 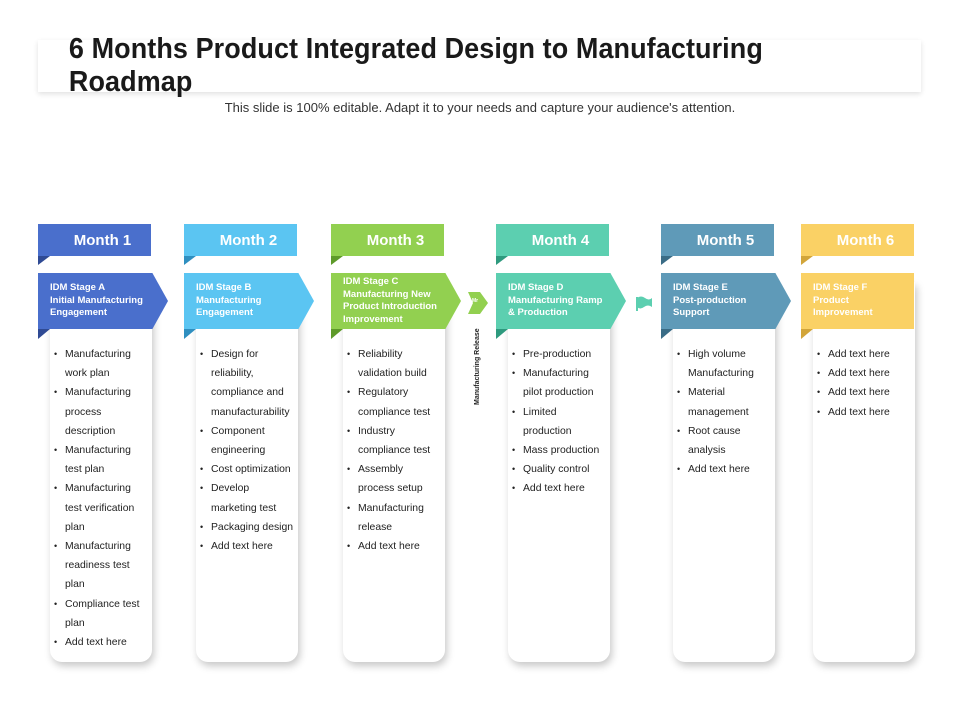 What do you see at coordinates (97, 412) in the screenshot?
I see `list-item: Manufacturing process description` at bounding box center [97, 412].